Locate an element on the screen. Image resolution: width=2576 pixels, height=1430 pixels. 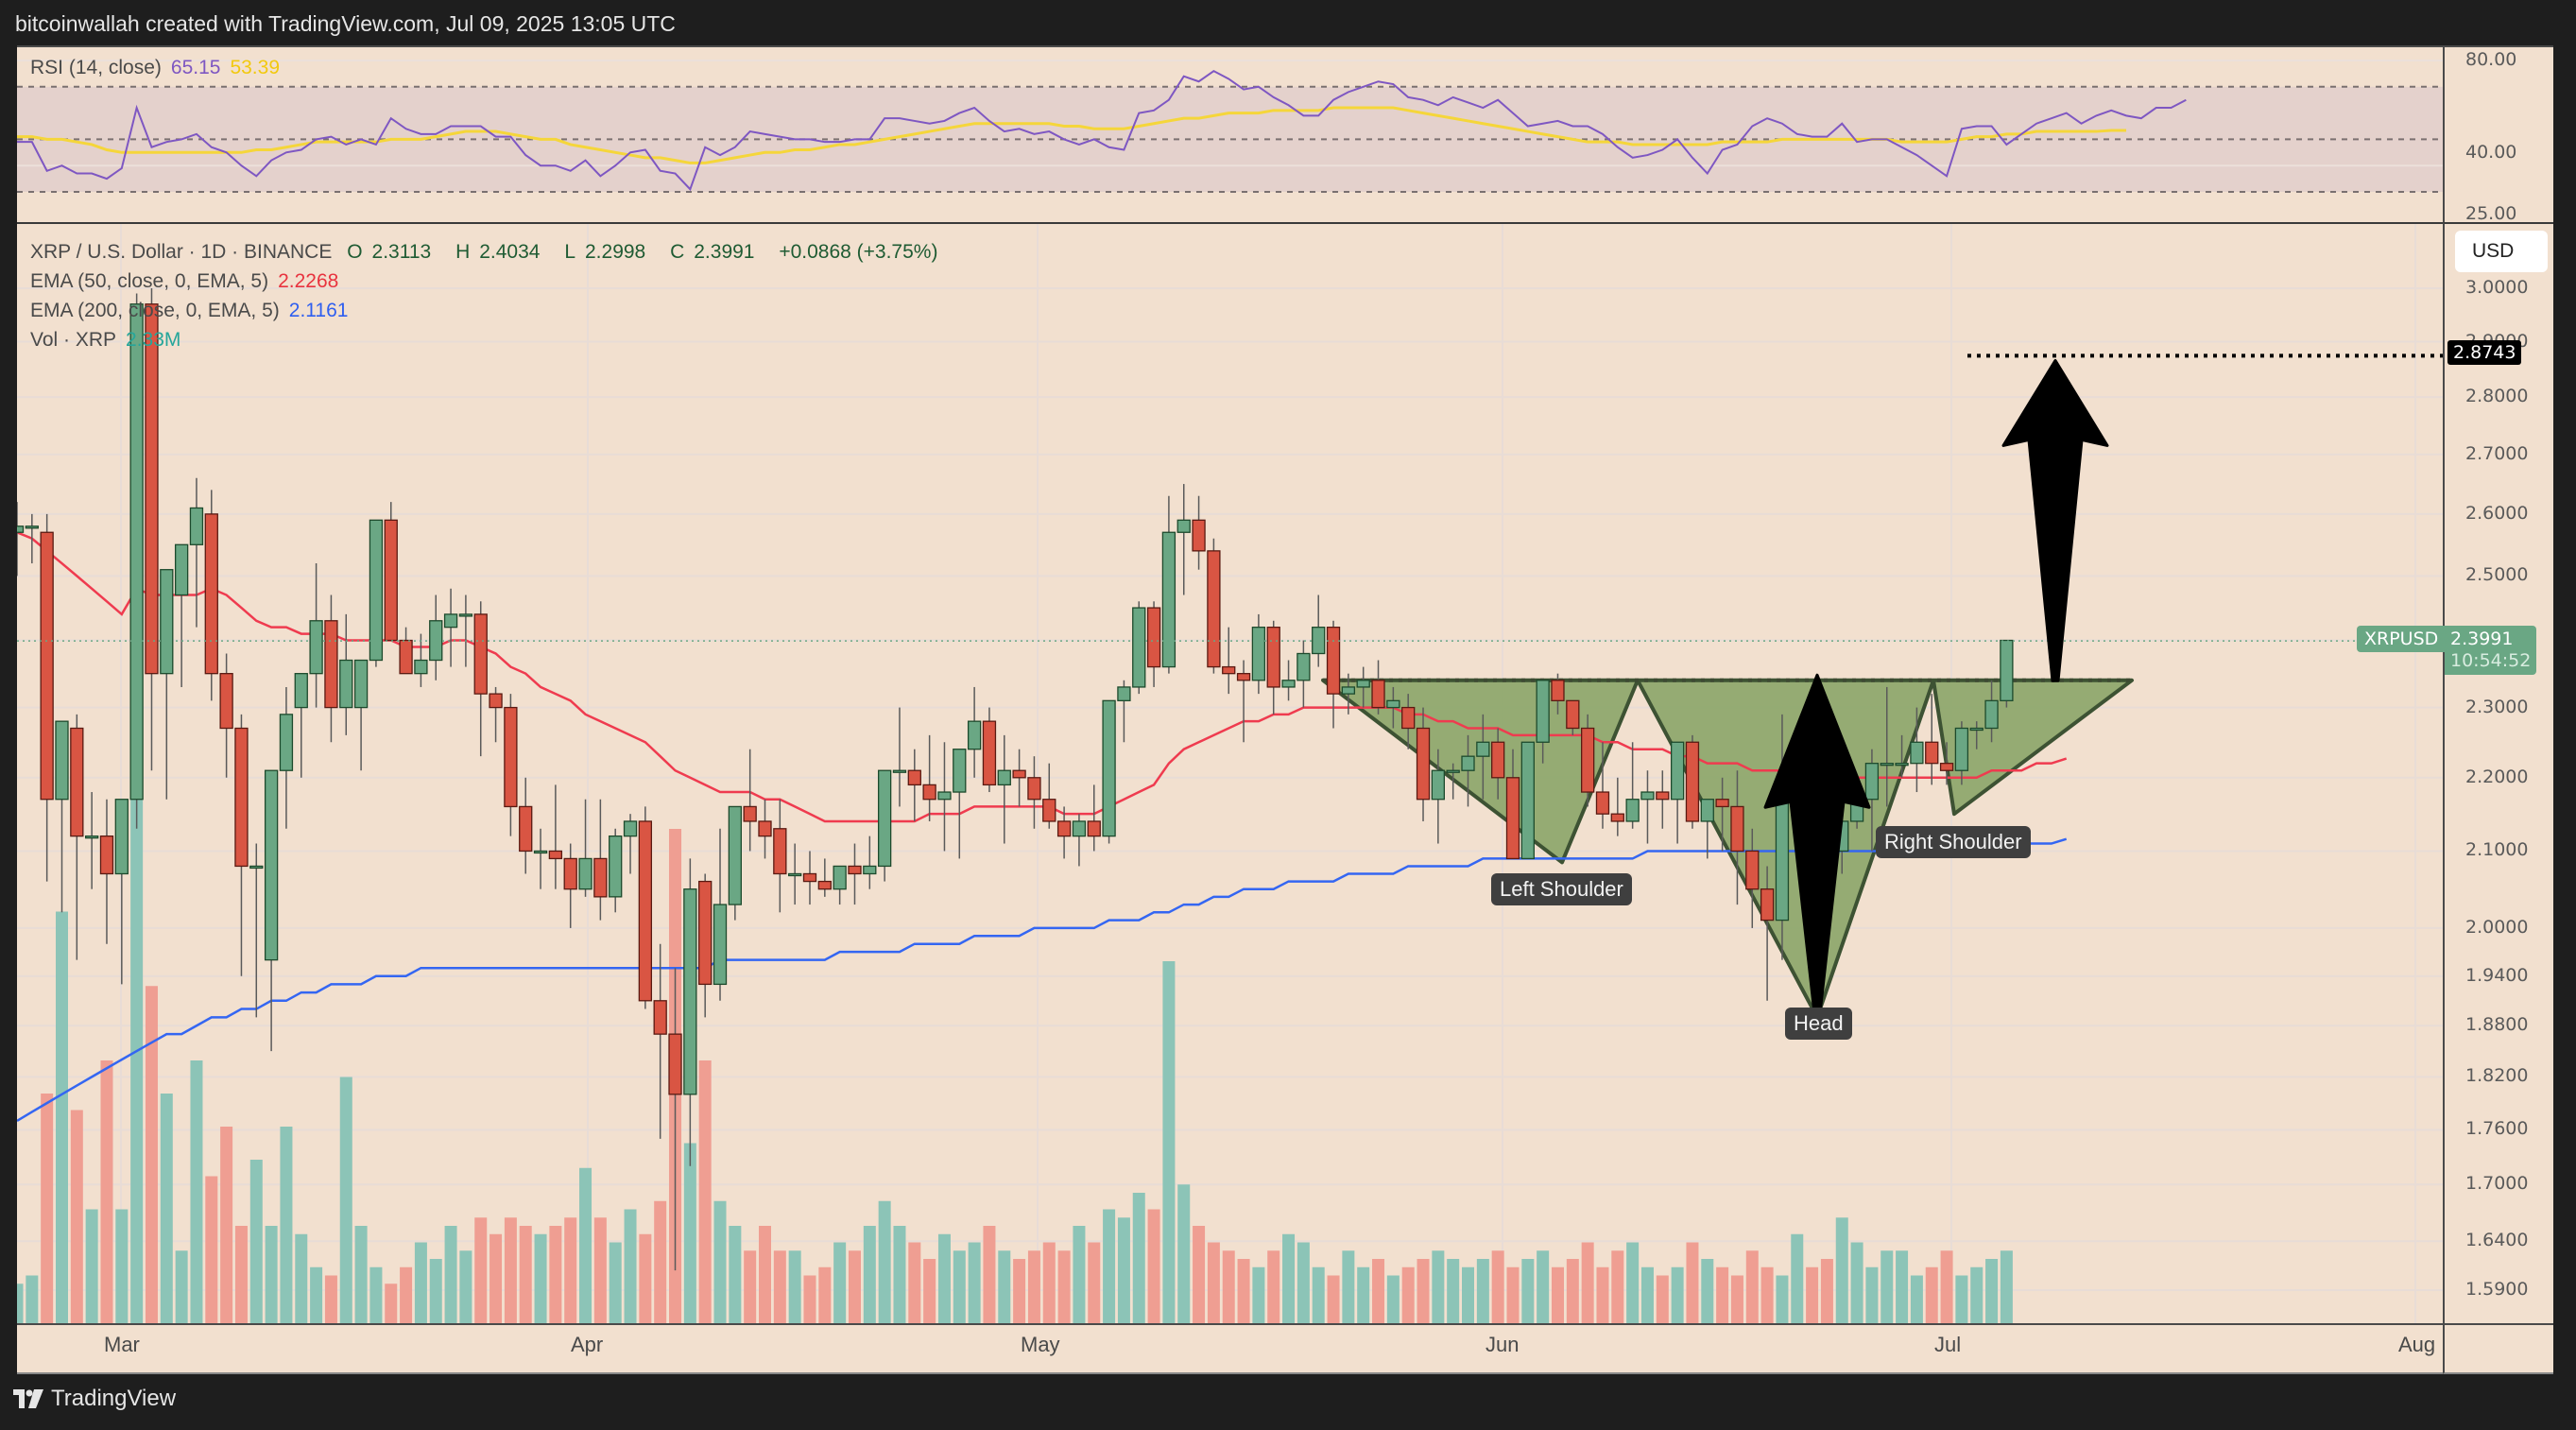
change-value: +0.0868 (+3.75%) is located at coordinates (858, 252).